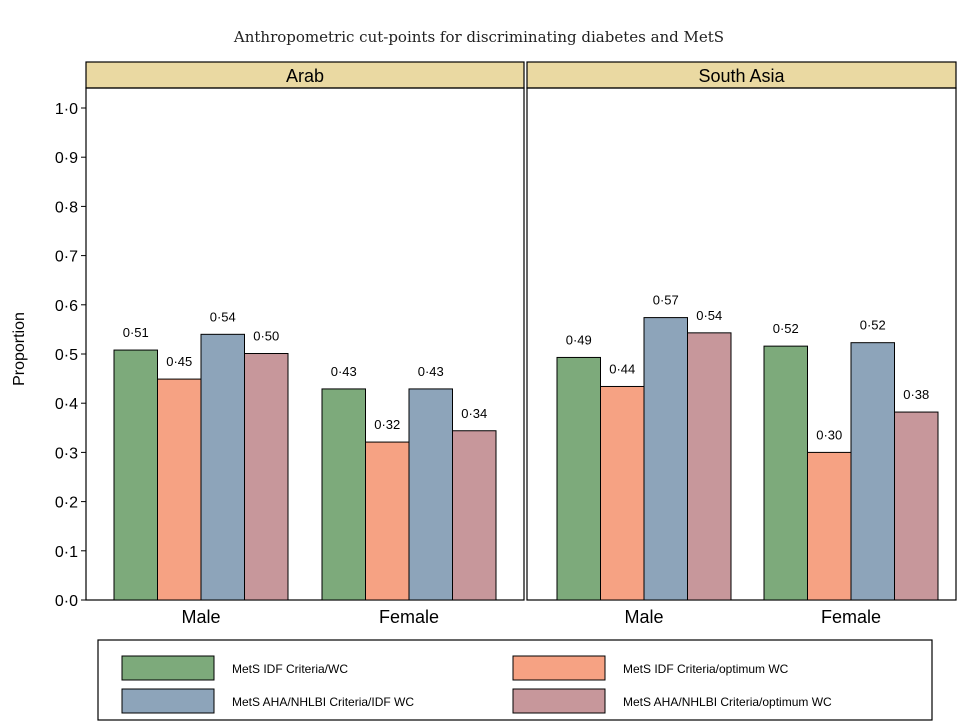  What do you see at coordinates (200, 617) in the screenshot?
I see `x-label-0-0: Male` at bounding box center [200, 617].